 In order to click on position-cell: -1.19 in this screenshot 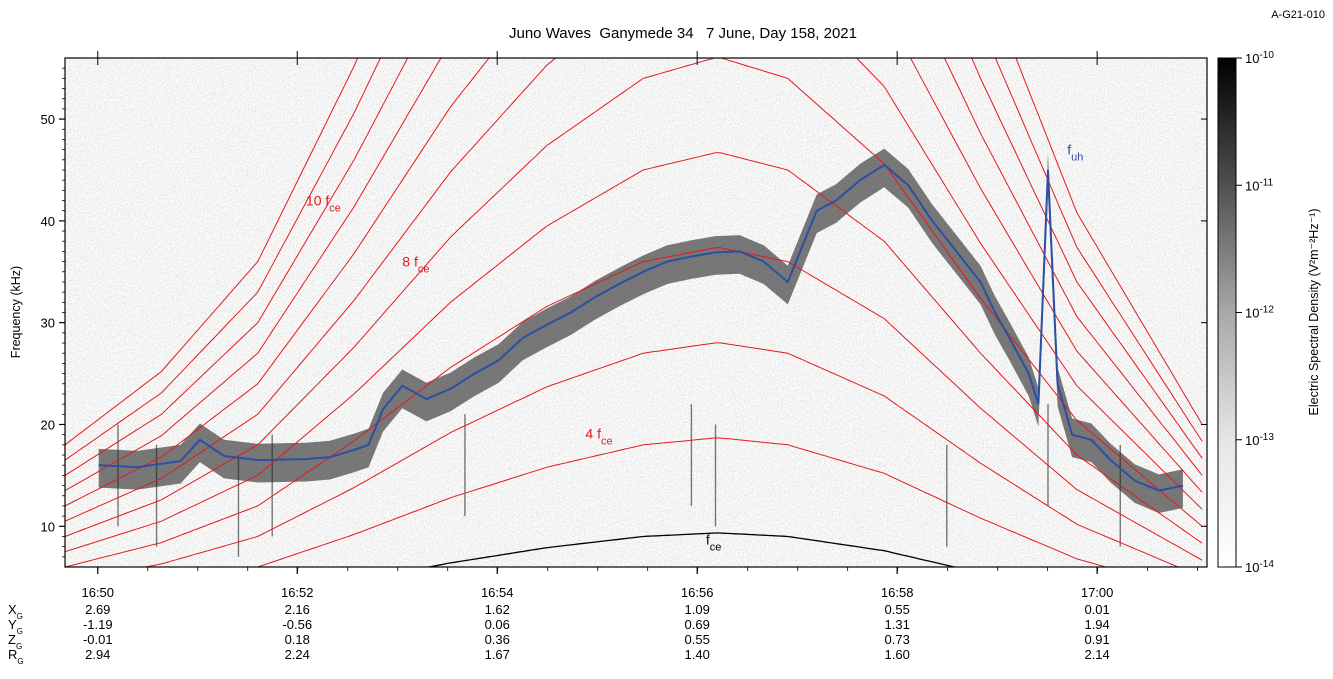, I will do `click(98, 624)`.